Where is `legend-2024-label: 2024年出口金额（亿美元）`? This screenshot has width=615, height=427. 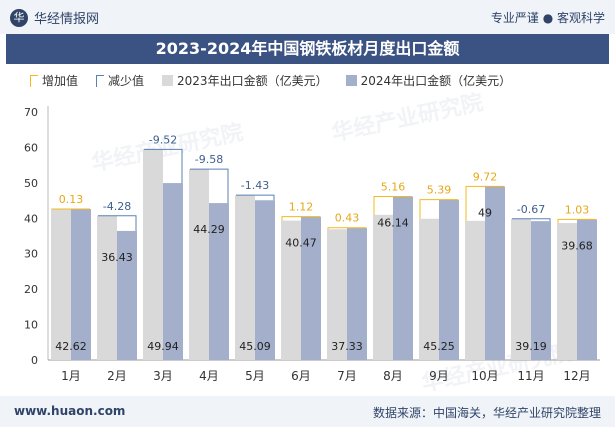 legend-2024-label: 2024年出口金额（亿美元） is located at coordinates (436, 81).